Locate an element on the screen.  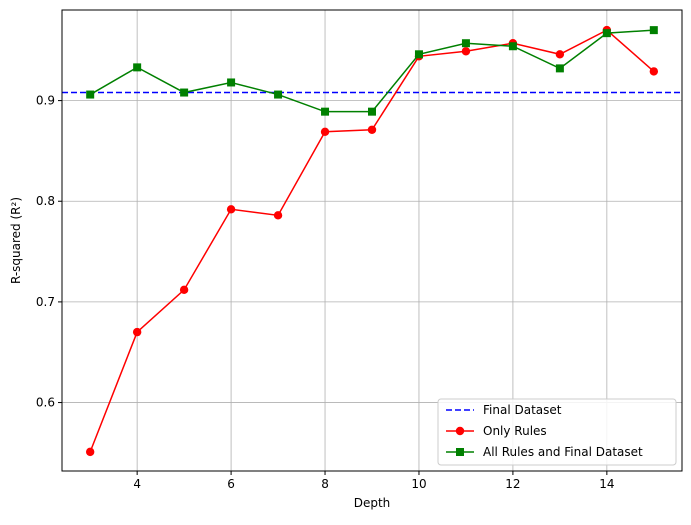
x-tick-label: 12 is located at coordinates (512, 484).